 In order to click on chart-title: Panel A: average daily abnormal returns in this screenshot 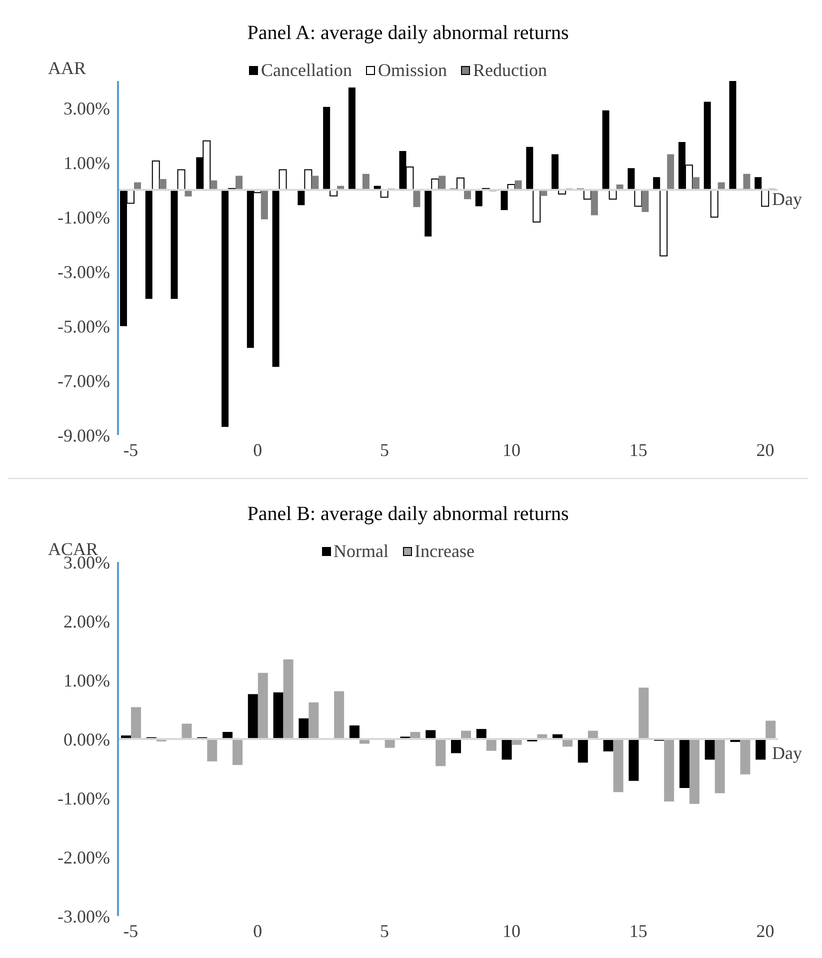, I will do `click(408, 33)`.